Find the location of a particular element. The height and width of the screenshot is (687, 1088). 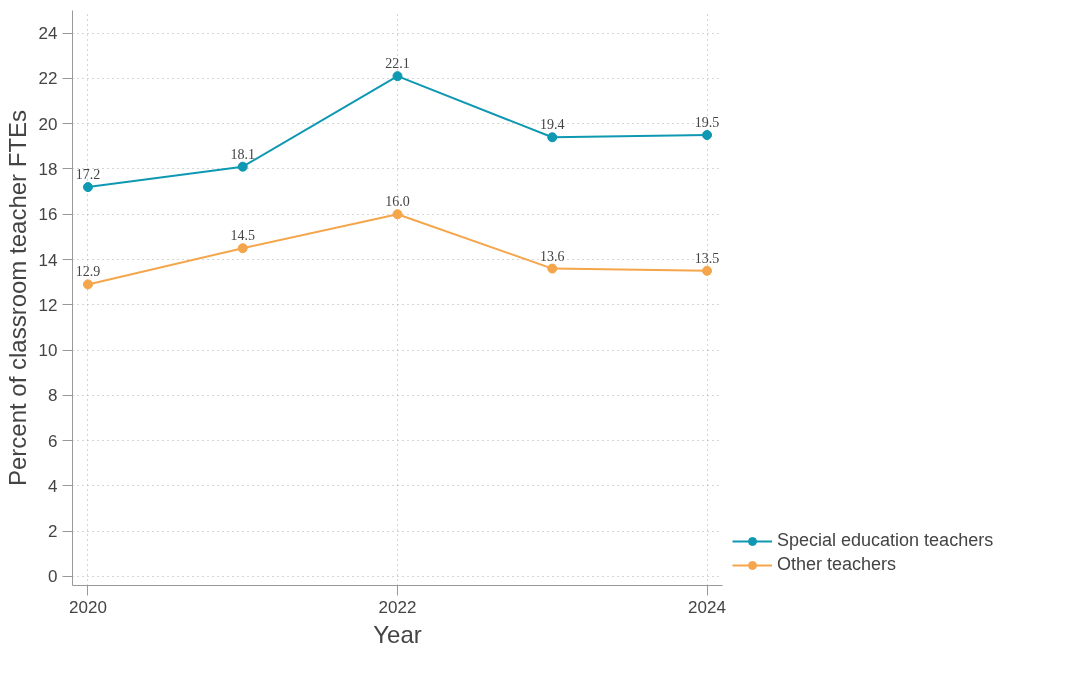

x-tick-label: 2020 is located at coordinates (88, 607).